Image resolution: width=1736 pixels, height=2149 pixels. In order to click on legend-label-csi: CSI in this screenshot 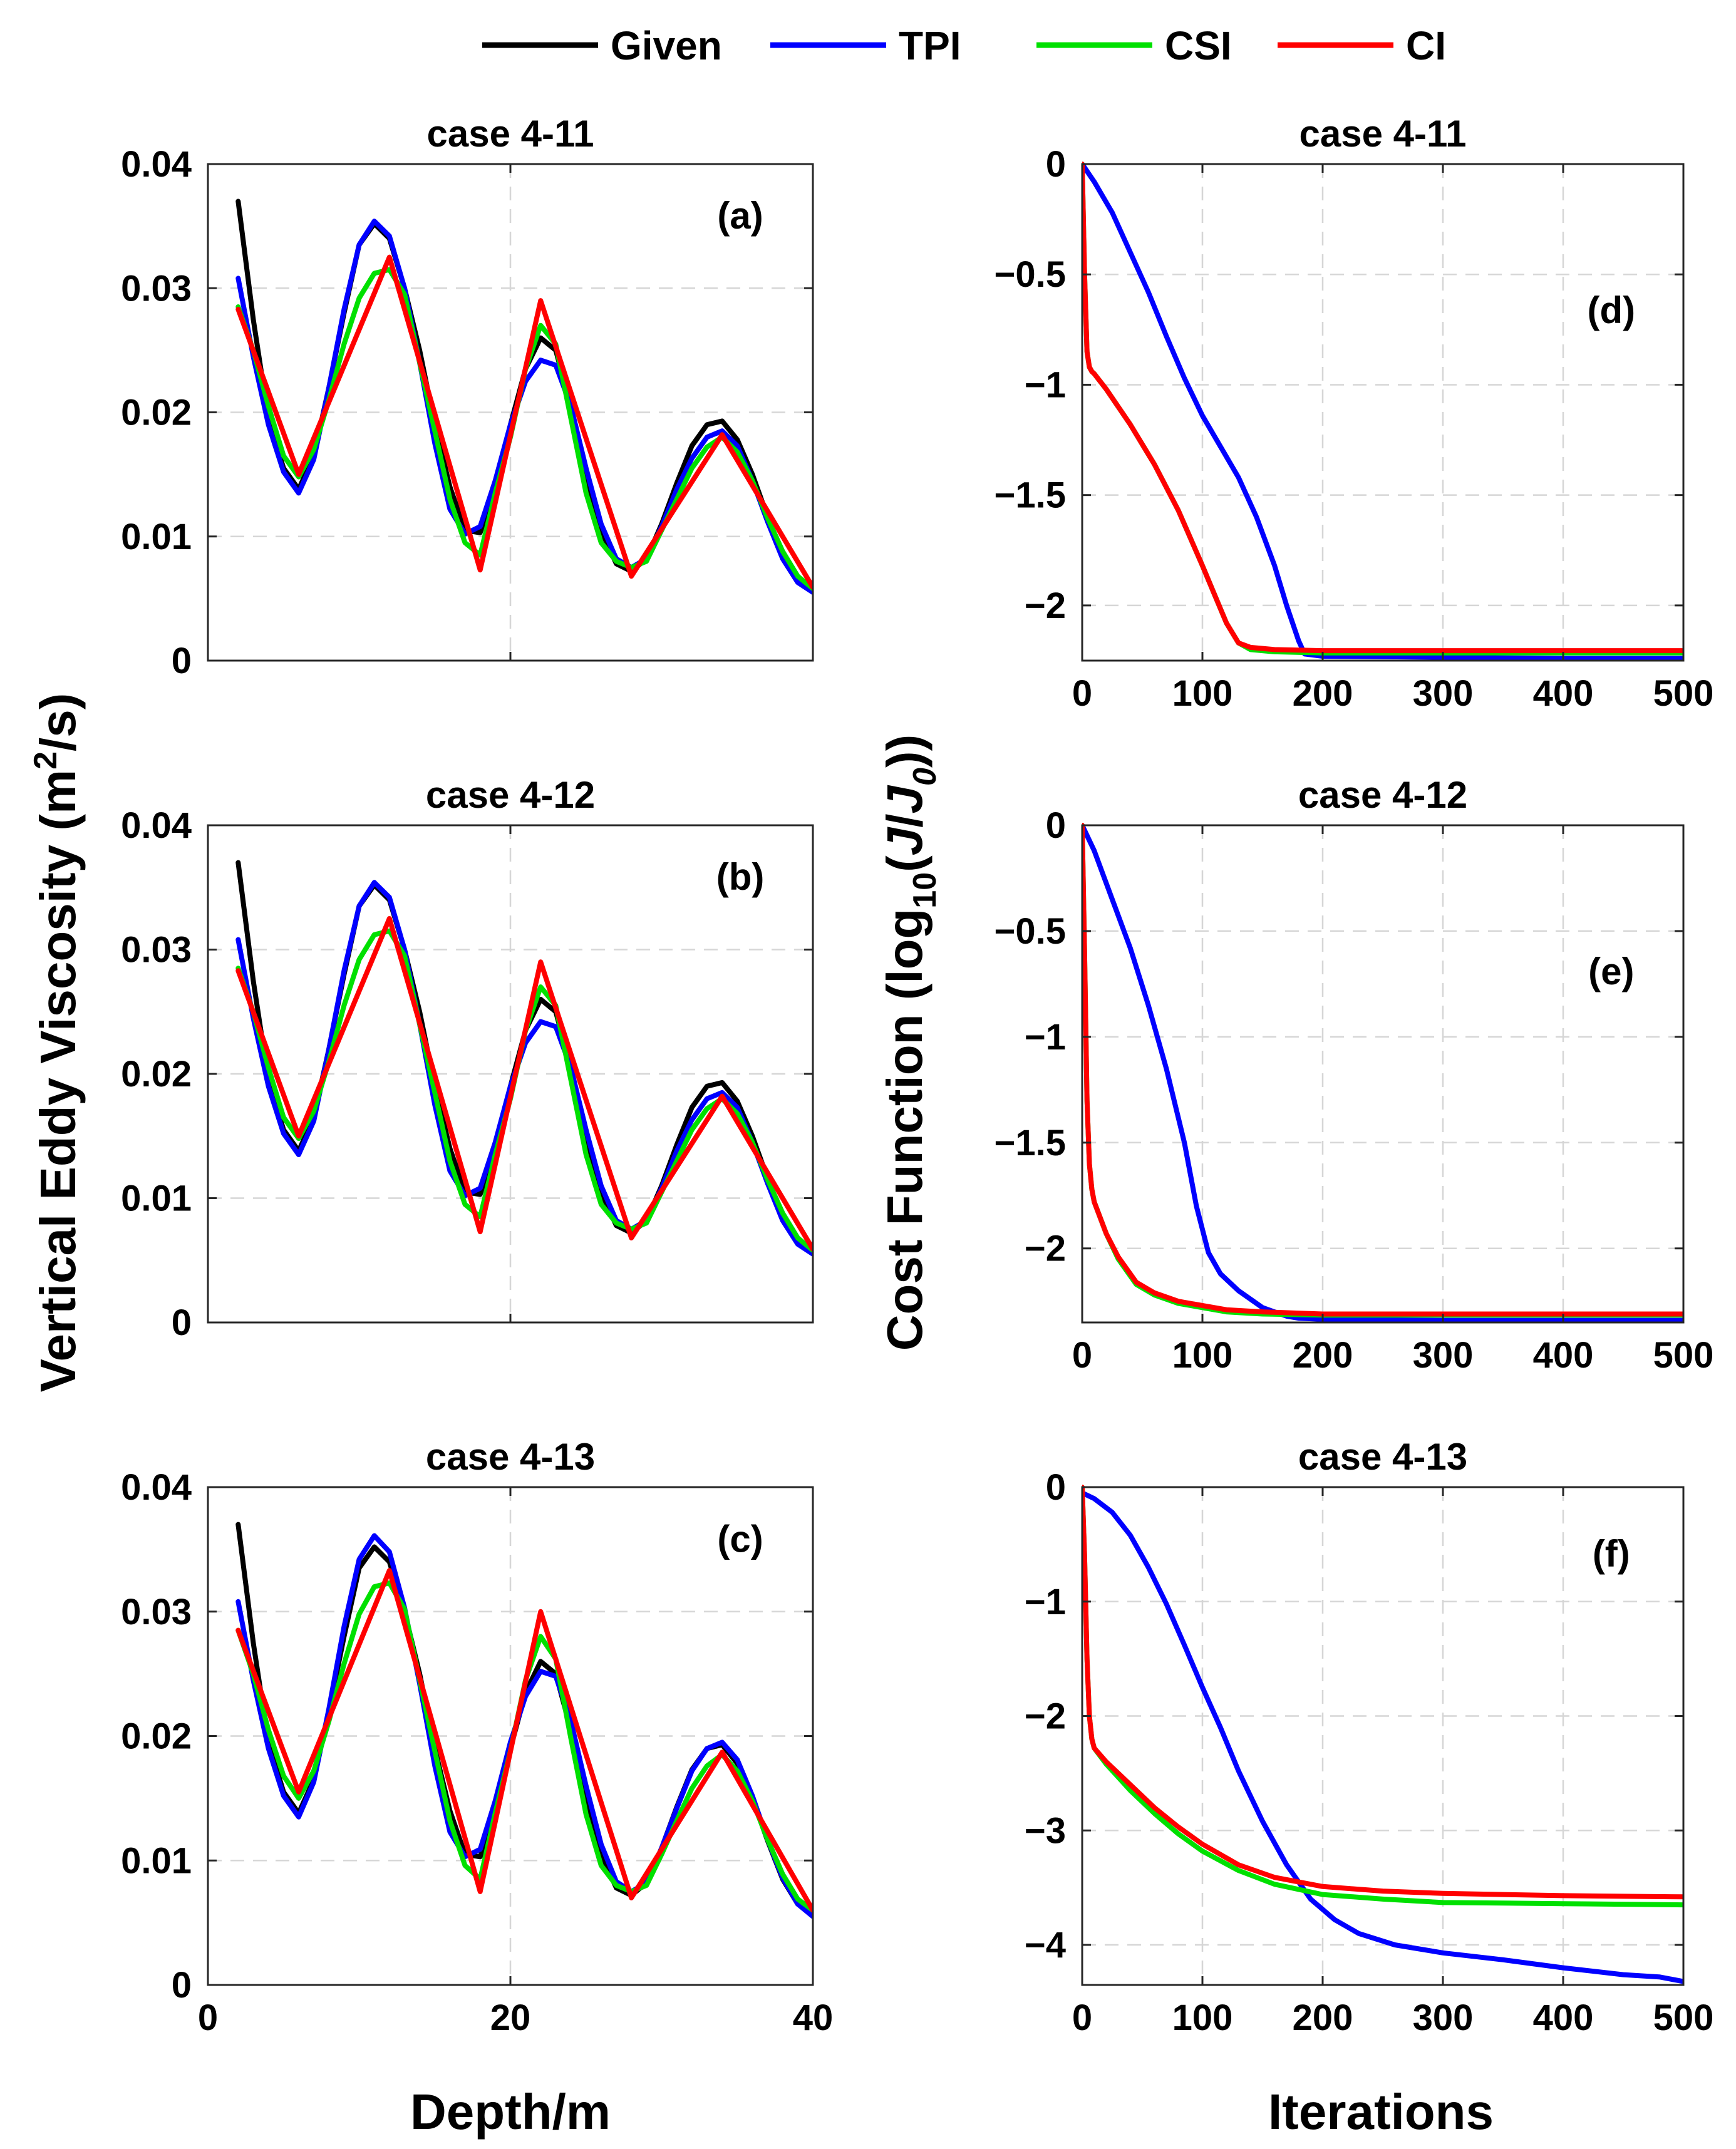, I will do `click(1198, 45)`.